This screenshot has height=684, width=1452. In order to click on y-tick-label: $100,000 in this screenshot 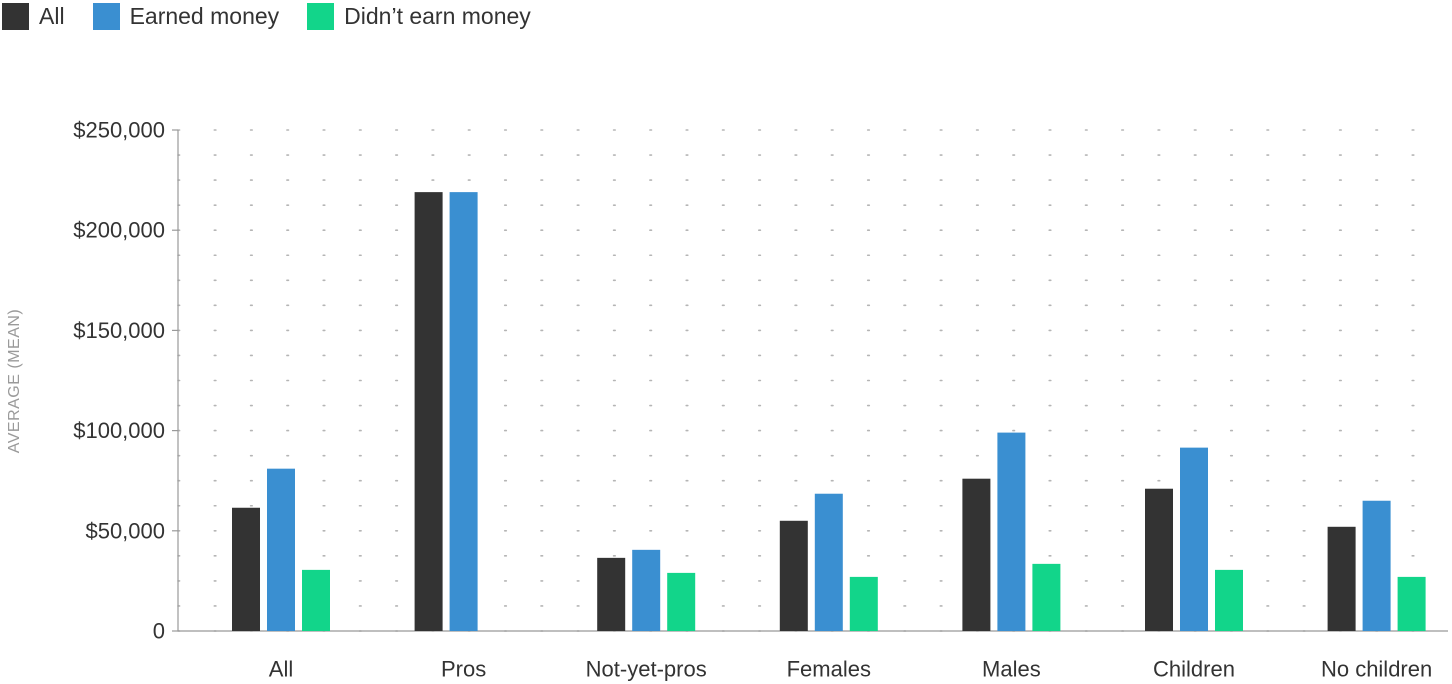, I will do `click(119, 430)`.